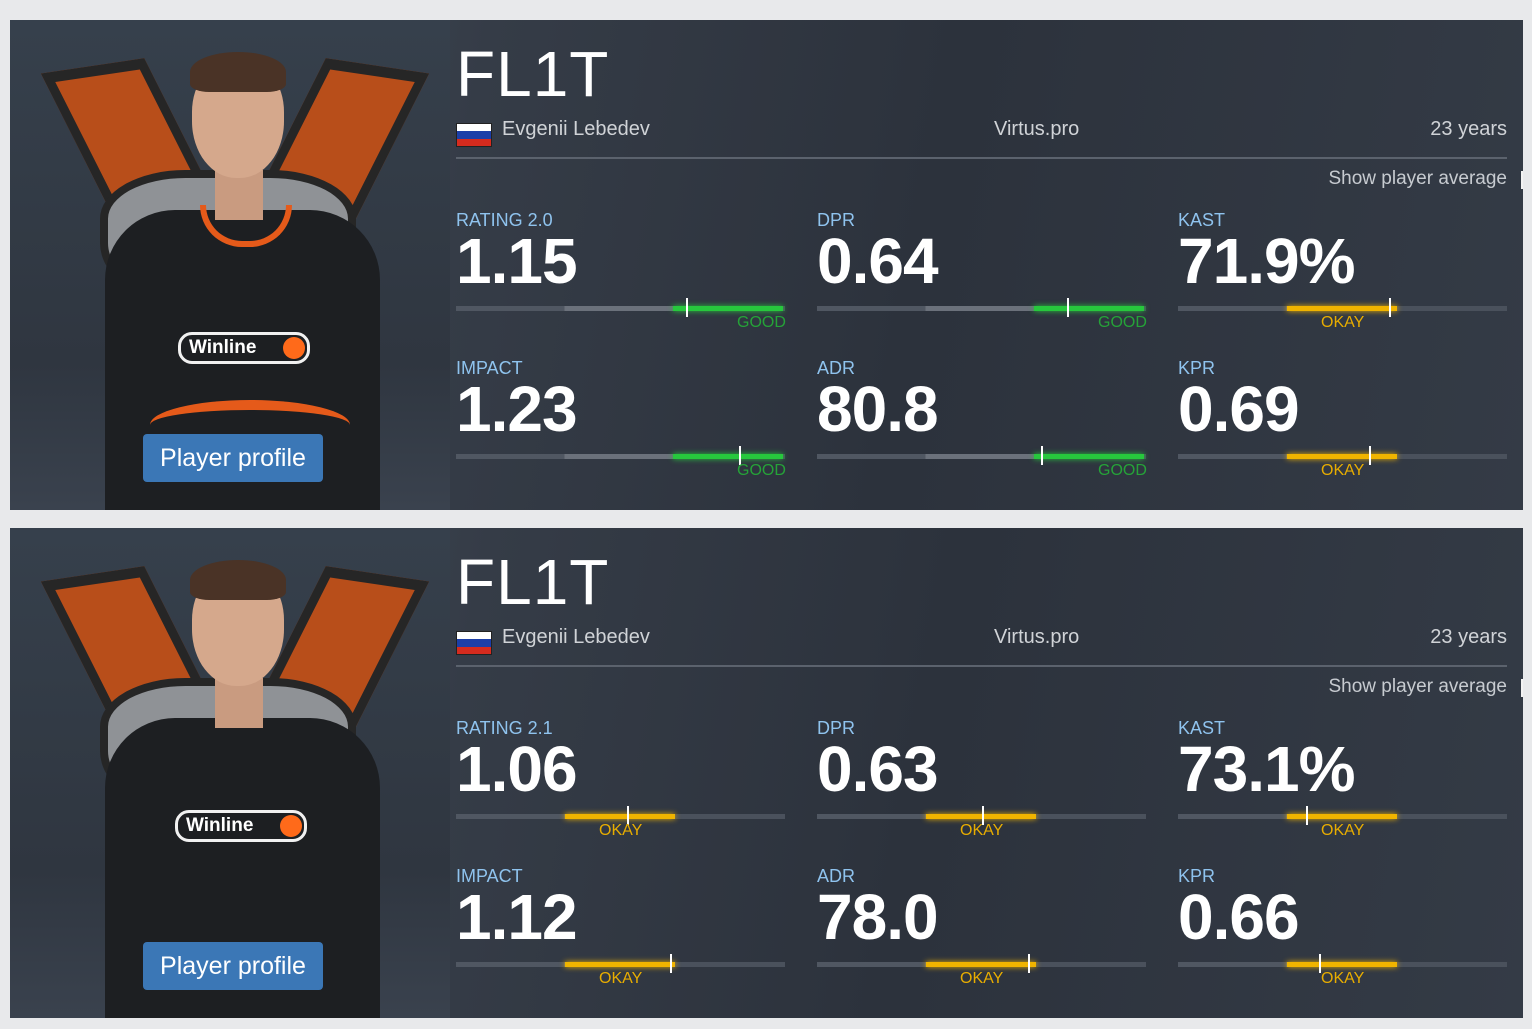  Describe the element at coordinates (239, 703) in the screenshot. I see `player-neck` at that location.